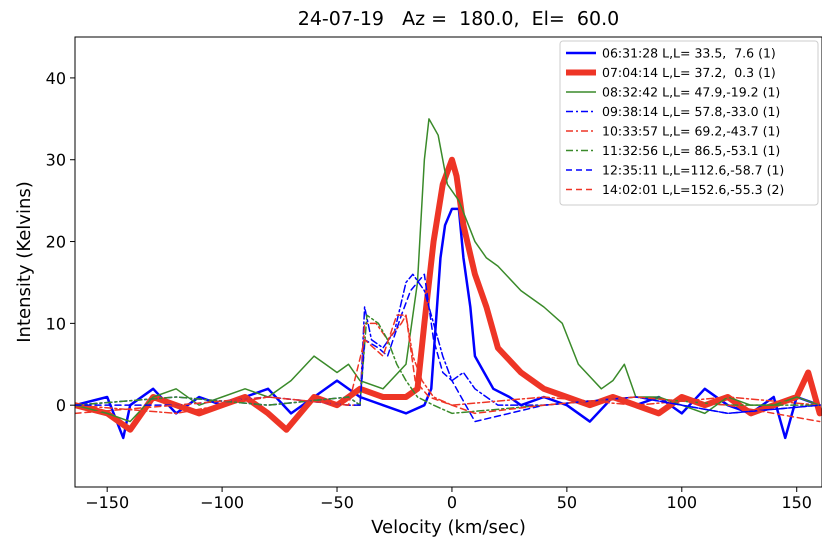 Image resolution: width=822 pixels, height=542 pixels. Describe the element at coordinates (452, 502) in the screenshot. I see `x-tick-label: 0` at that location.